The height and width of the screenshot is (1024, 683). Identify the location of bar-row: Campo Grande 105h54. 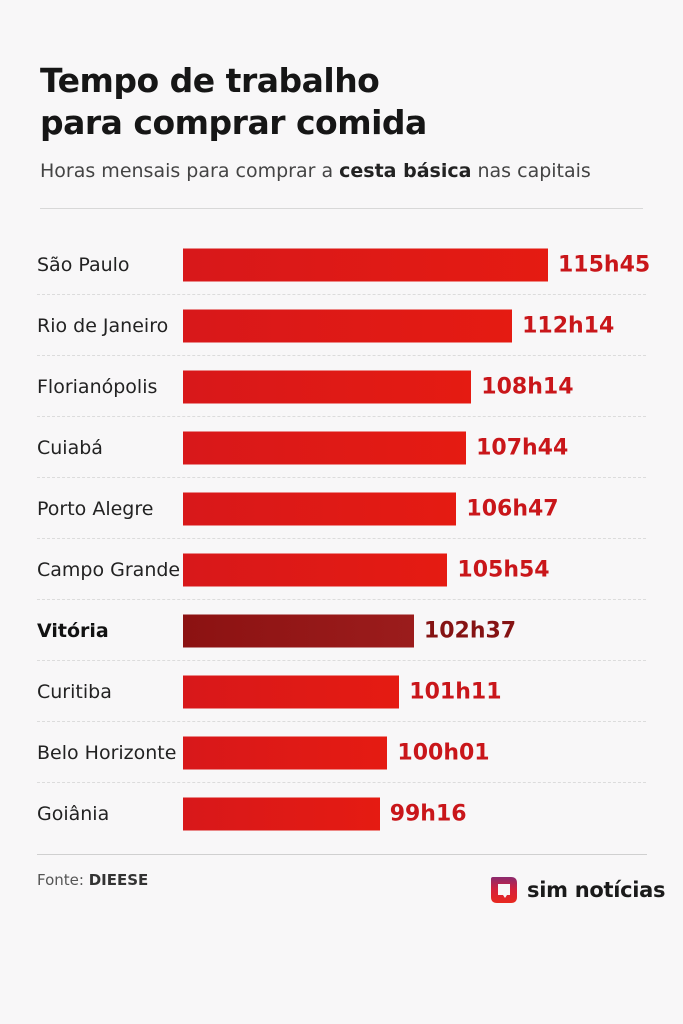
(341, 569).